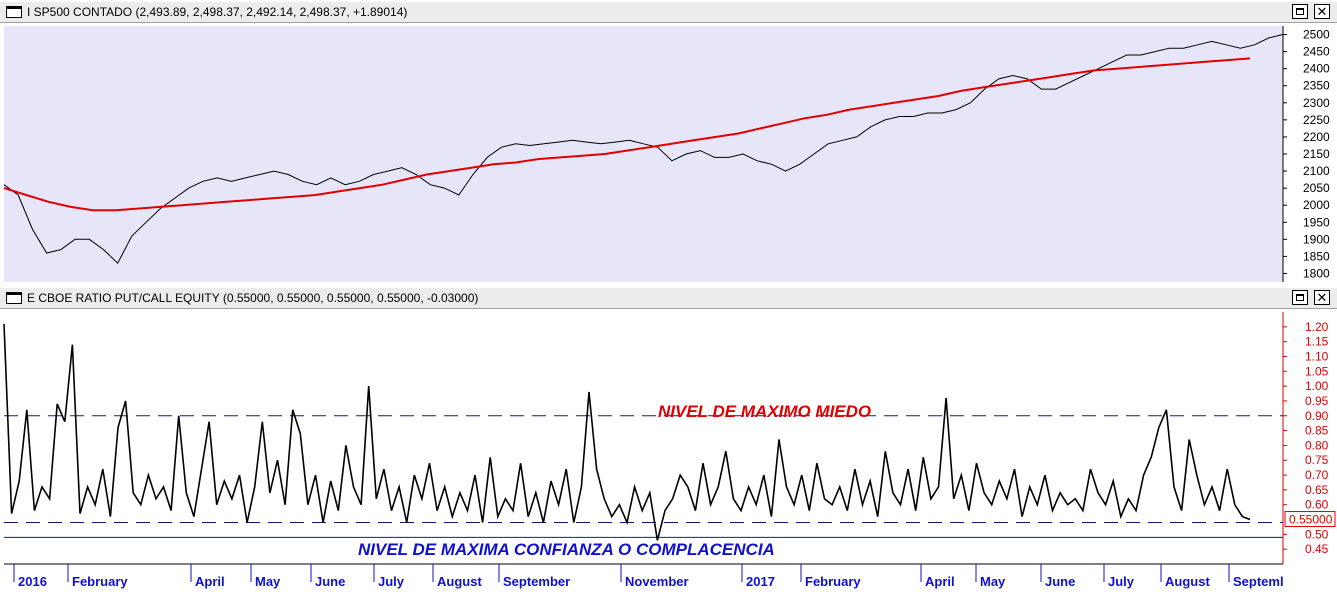 The width and height of the screenshot is (1337, 597). What do you see at coordinates (1316, 154) in the screenshot?
I see `sp500-y-tick-label: 2150` at bounding box center [1316, 154].